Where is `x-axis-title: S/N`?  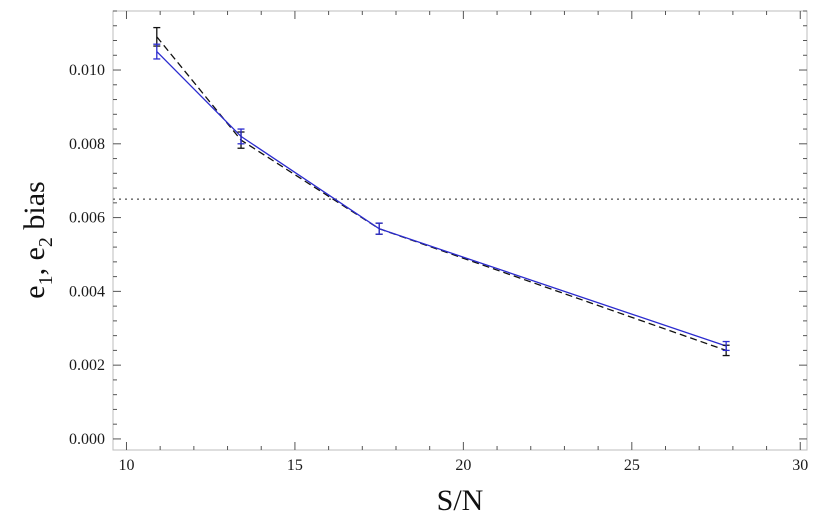 x-axis-title: S/N is located at coordinates (460, 500).